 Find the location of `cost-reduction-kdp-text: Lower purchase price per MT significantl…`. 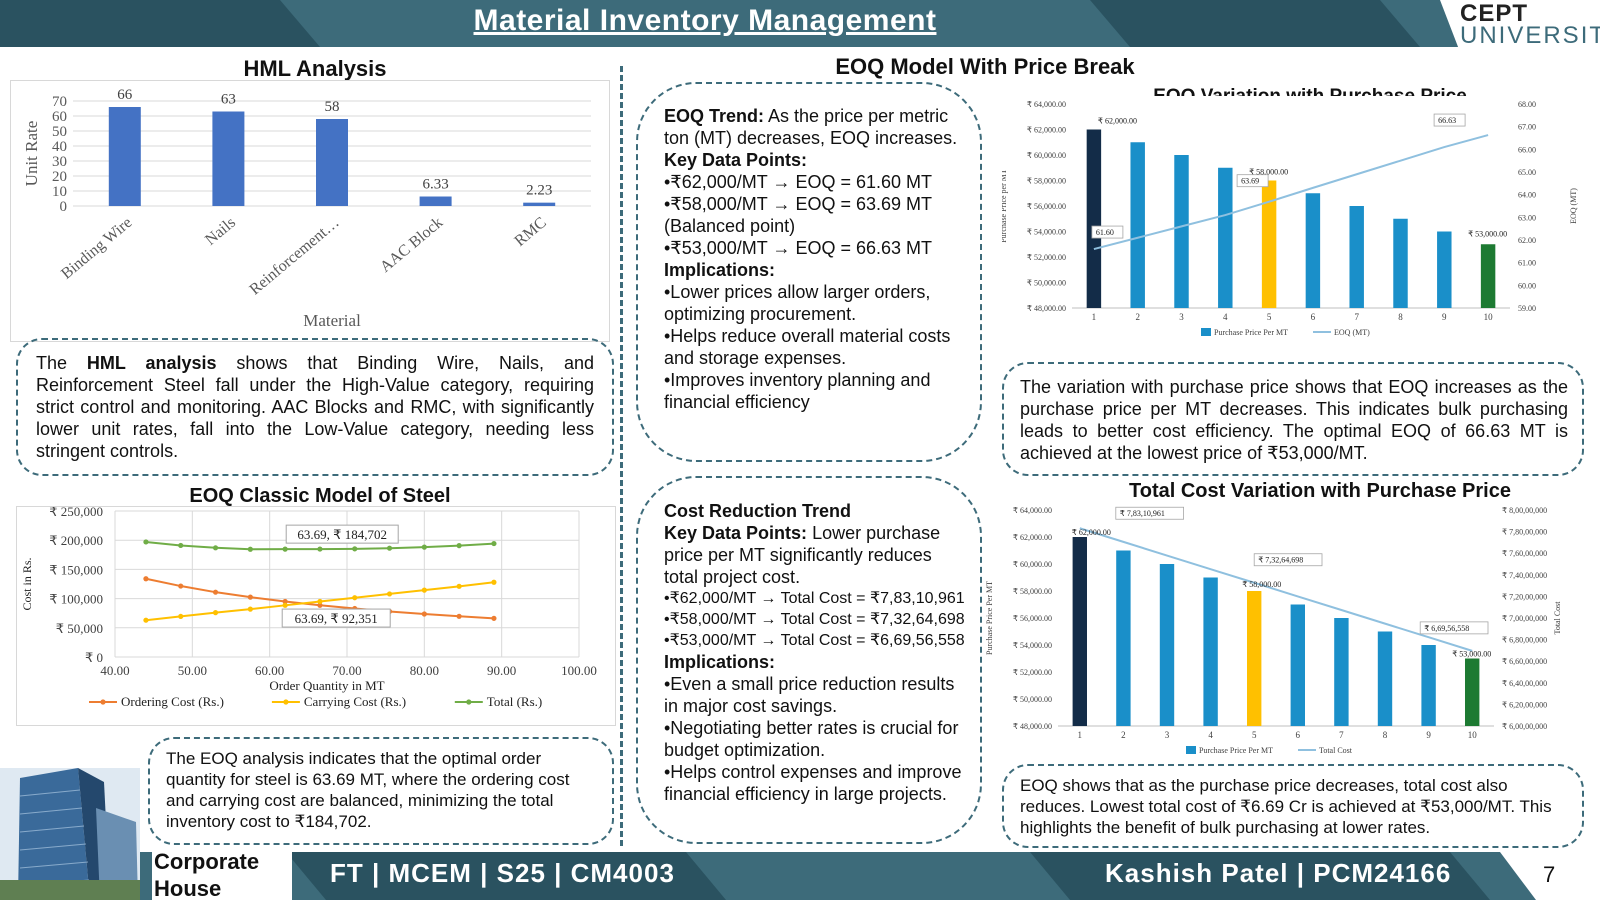

cost-reduction-kdp-text: Lower purchase price per MT significantl… is located at coordinates (802, 555).